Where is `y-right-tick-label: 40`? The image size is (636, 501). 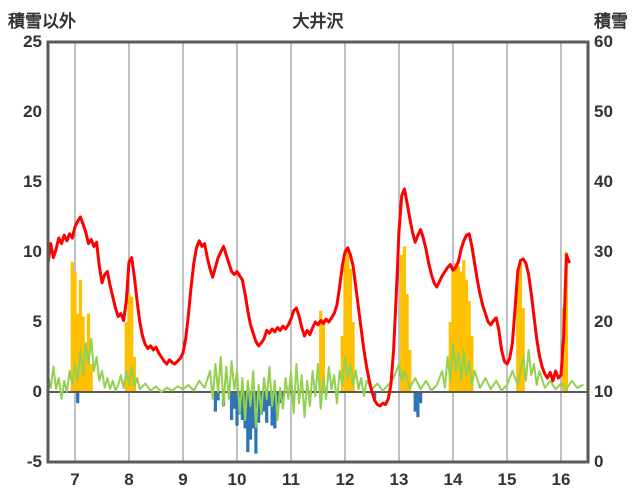 y-right-tick-label: 40 is located at coordinates (603, 181).